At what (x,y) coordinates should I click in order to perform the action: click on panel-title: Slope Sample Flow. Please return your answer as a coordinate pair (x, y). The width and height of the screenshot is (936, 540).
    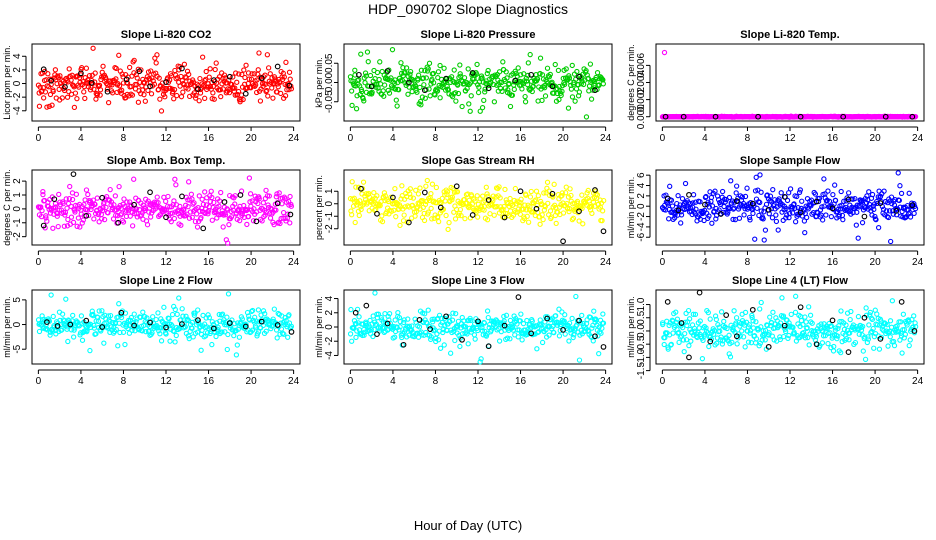
    Looking at the image, I should click on (790, 161).